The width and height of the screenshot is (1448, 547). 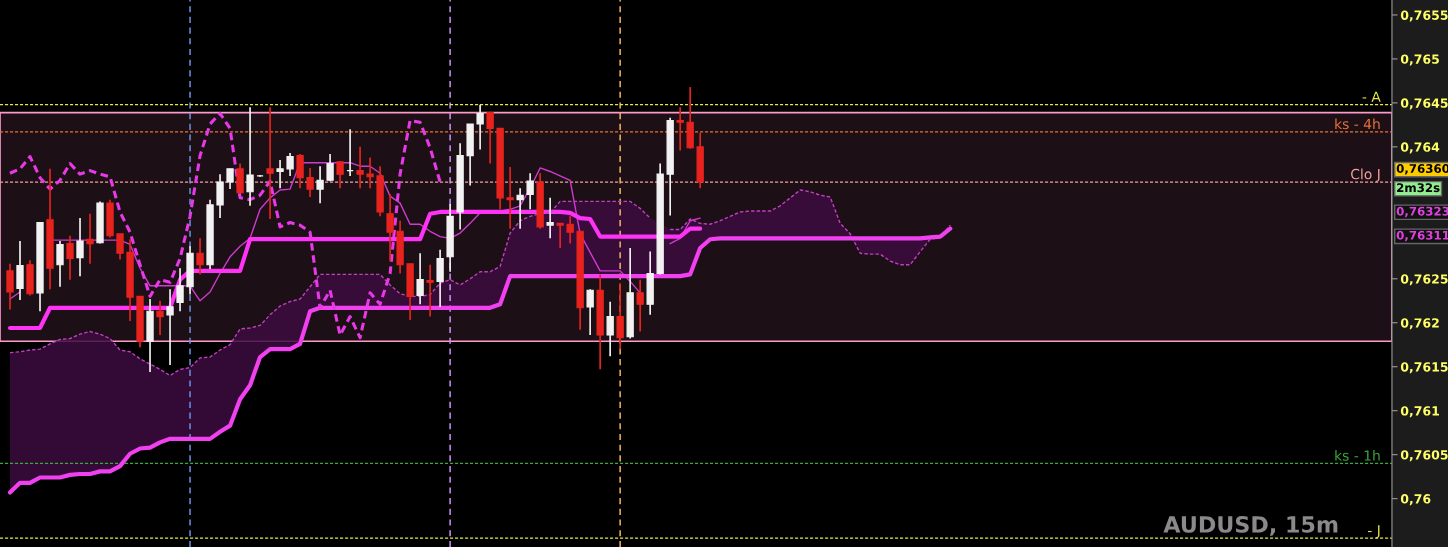 I want to click on y-tick-label: 0,7655, so click(x=1424, y=16).